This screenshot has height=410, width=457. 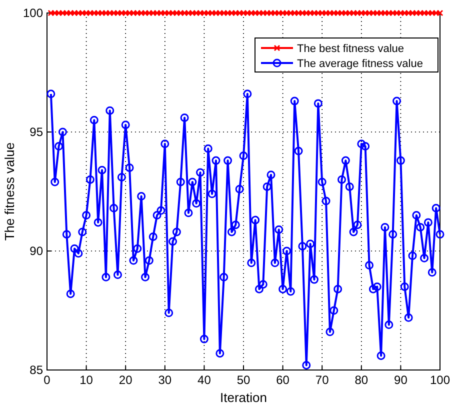 What do you see at coordinates (322, 380) in the screenshot?
I see `x-tick-label: 70` at bounding box center [322, 380].